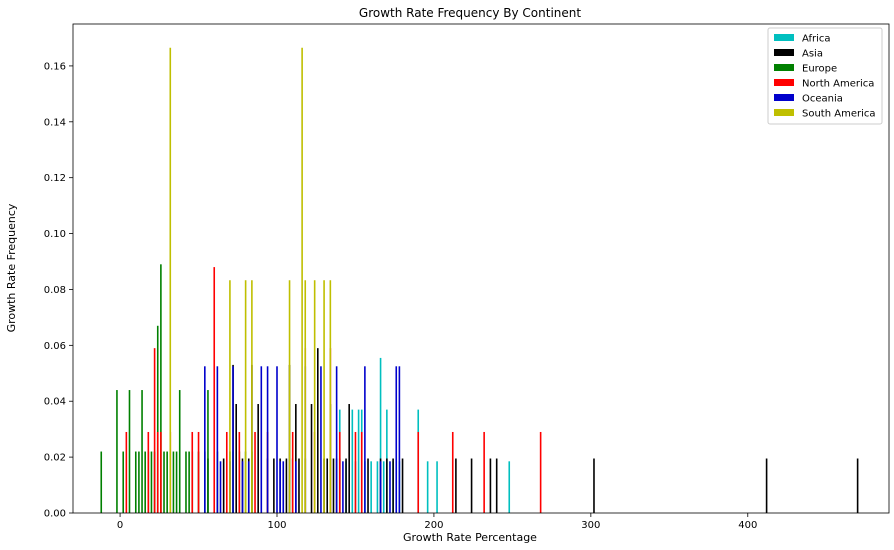 The width and height of the screenshot is (894, 550). What do you see at coordinates (55, 234) in the screenshot?
I see `y-tick-label: 0.10` at bounding box center [55, 234].